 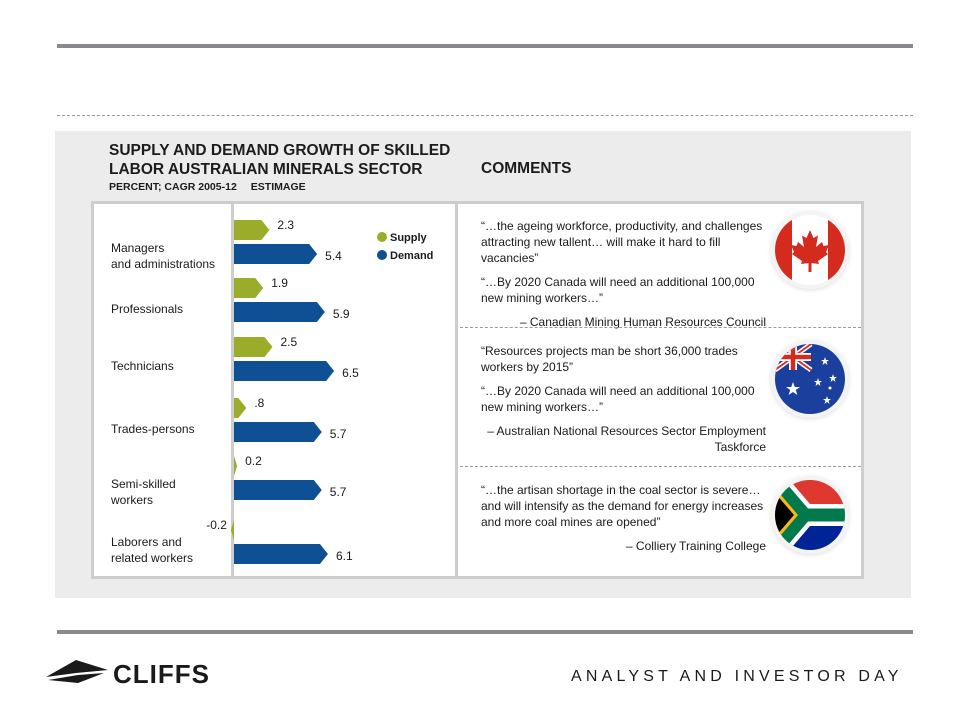 What do you see at coordinates (161, 674) in the screenshot?
I see `company-logo-text: CLIFFS` at bounding box center [161, 674].